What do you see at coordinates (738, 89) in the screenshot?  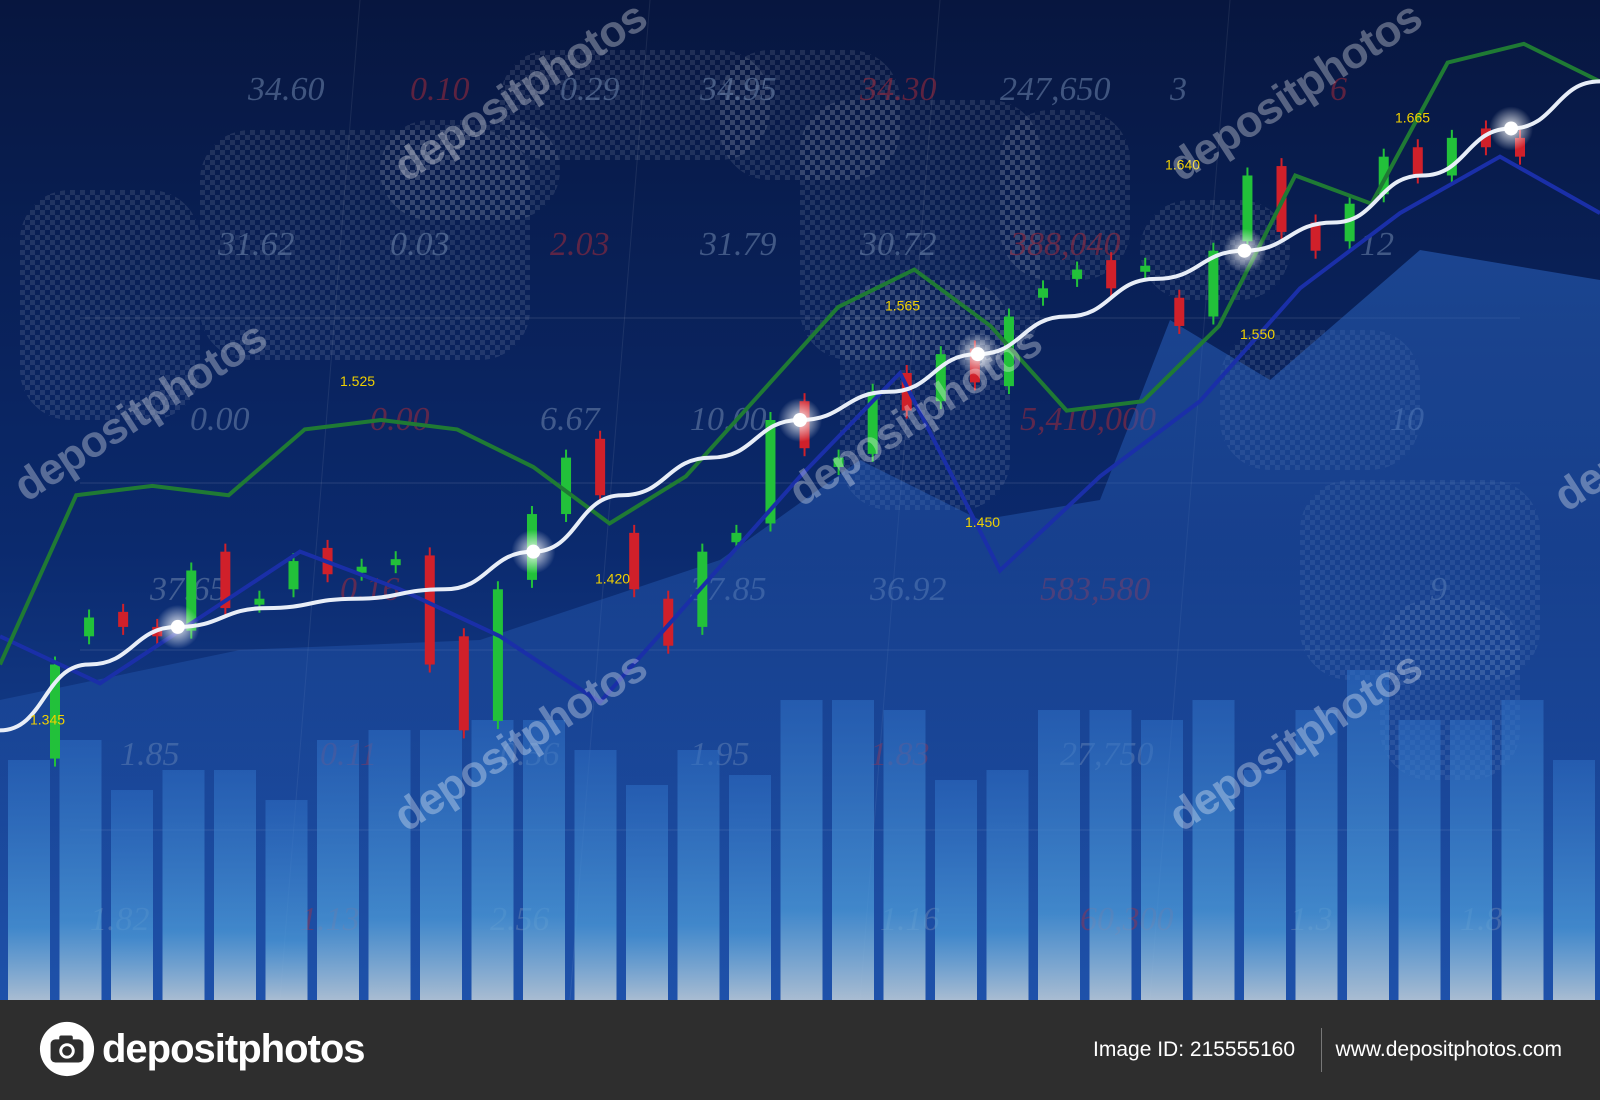 I see `background-number: 34.95` at bounding box center [738, 89].